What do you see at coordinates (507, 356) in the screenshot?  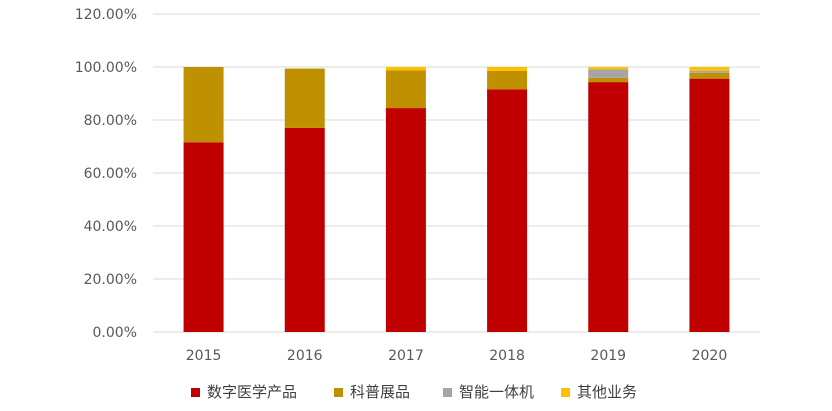 I see `x-category-label: 2018` at bounding box center [507, 356].